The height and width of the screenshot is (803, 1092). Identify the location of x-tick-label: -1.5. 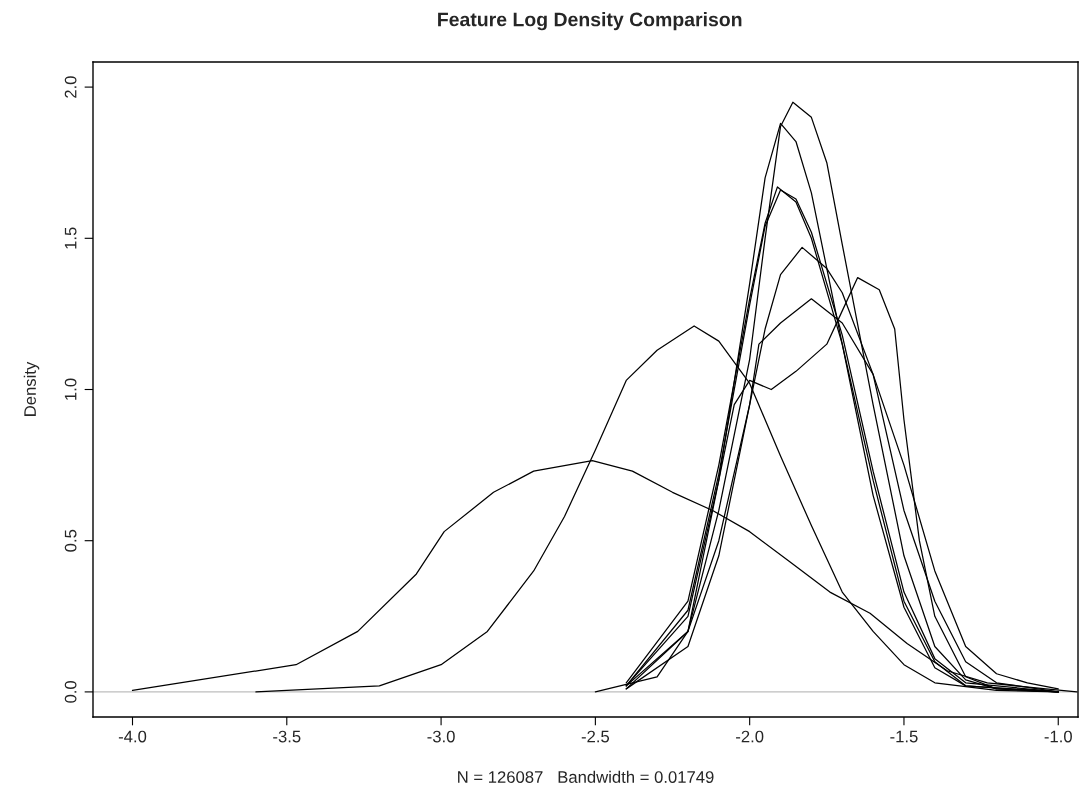
(904, 736).